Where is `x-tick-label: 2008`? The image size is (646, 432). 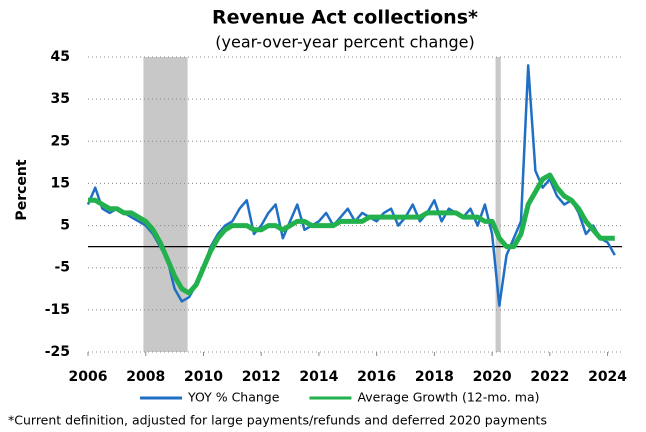 x-tick-label: 2008 is located at coordinates (145, 377).